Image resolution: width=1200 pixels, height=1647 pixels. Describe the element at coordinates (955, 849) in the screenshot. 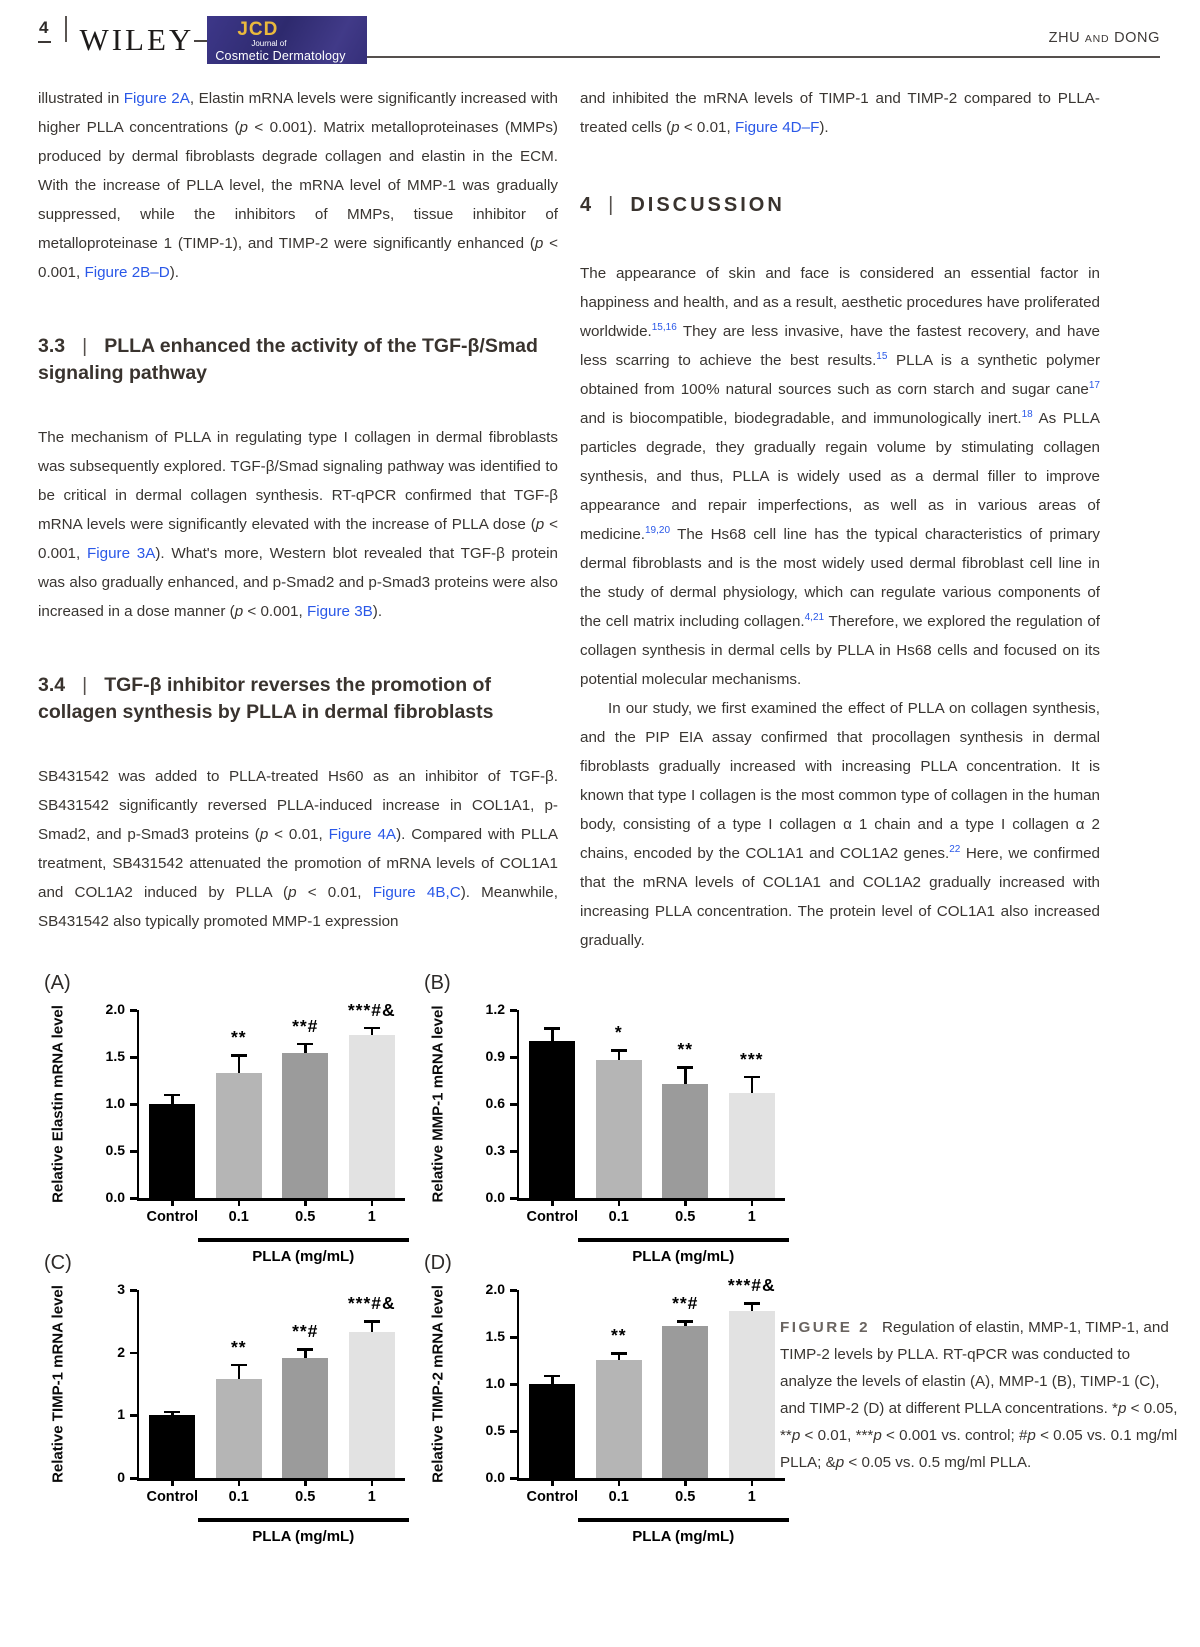

I see `citation-reference: 22` at that location.